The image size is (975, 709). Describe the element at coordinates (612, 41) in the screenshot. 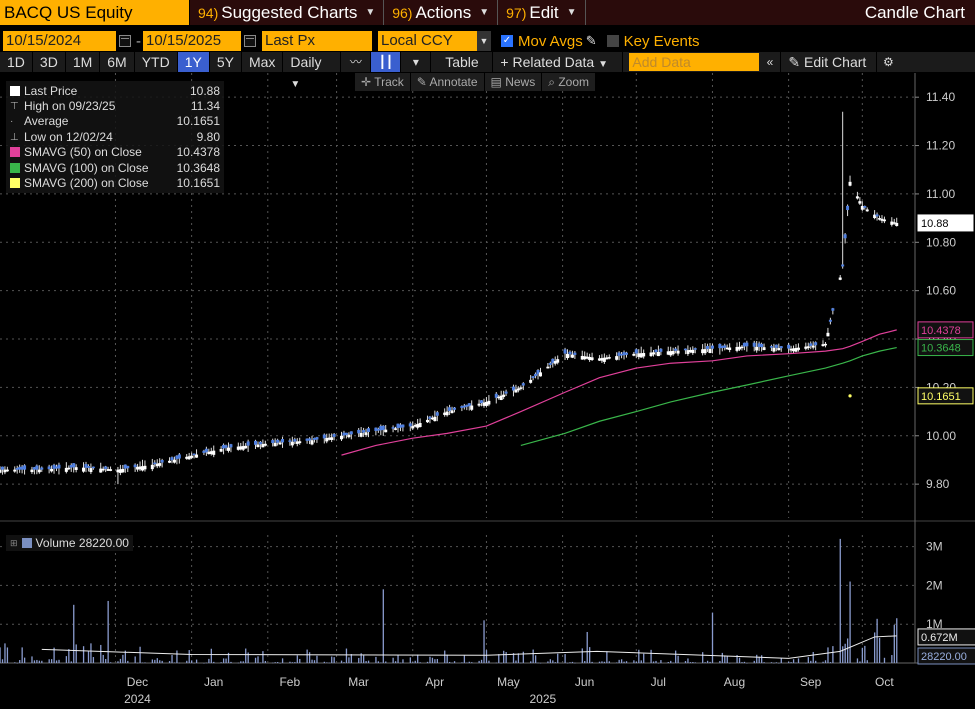

I see `key-events-checkbox` at that location.